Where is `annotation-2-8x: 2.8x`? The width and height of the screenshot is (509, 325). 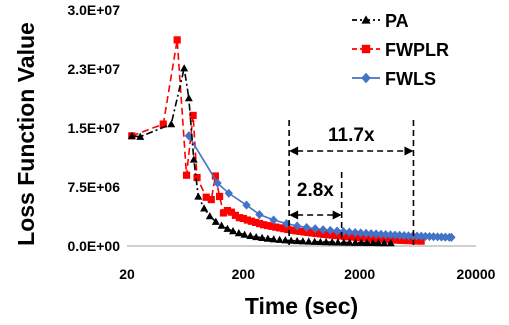
annotation-2-8x: 2.8x is located at coordinates (316, 208).